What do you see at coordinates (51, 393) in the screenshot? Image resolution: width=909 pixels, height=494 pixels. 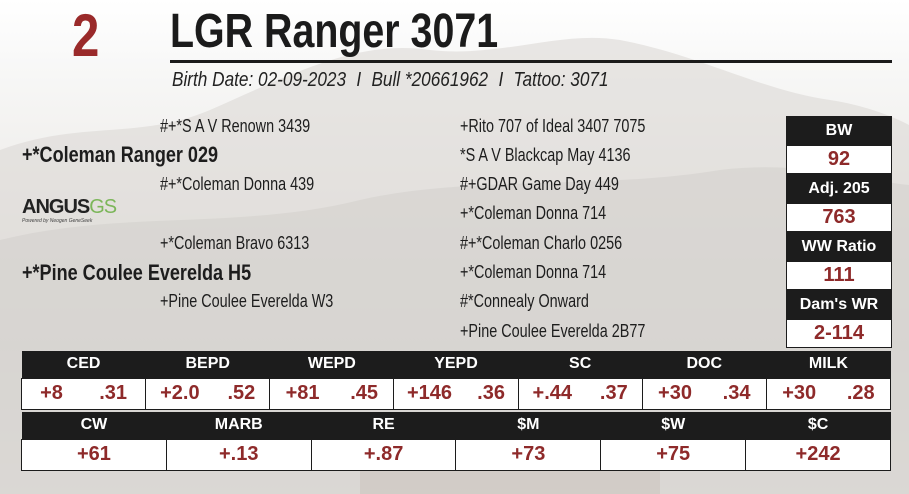 I see `epd-value: +8` at bounding box center [51, 393].